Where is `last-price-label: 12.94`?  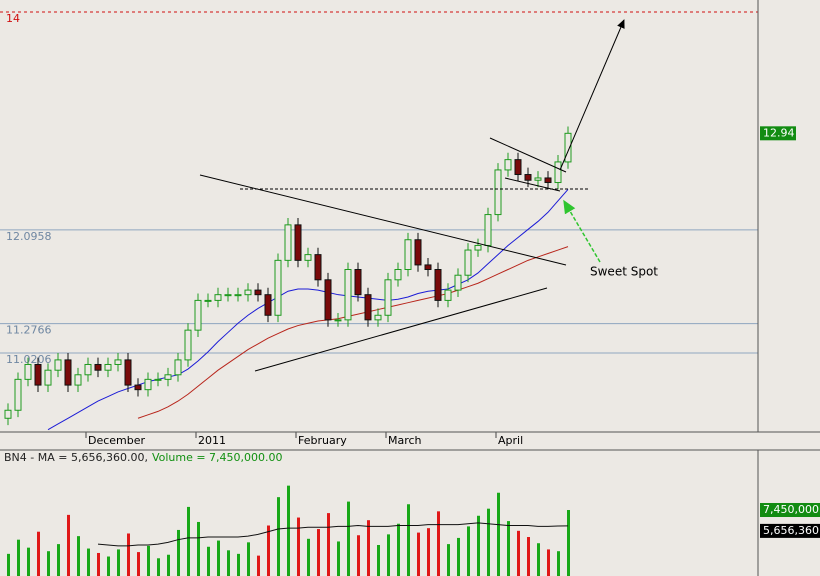
last-price-label: 12.94 is located at coordinates (779, 132).